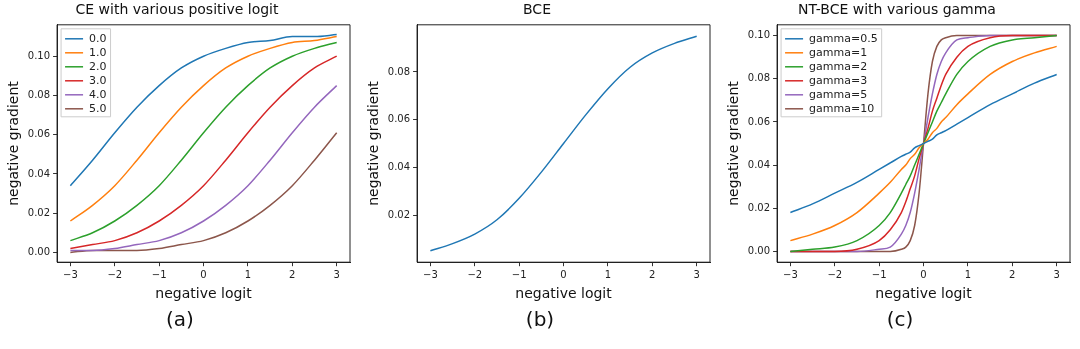 This screenshot has width=1080, height=349. Describe the element at coordinates (98, 80) in the screenshot. I see `legend-label: 3.0` at that location.